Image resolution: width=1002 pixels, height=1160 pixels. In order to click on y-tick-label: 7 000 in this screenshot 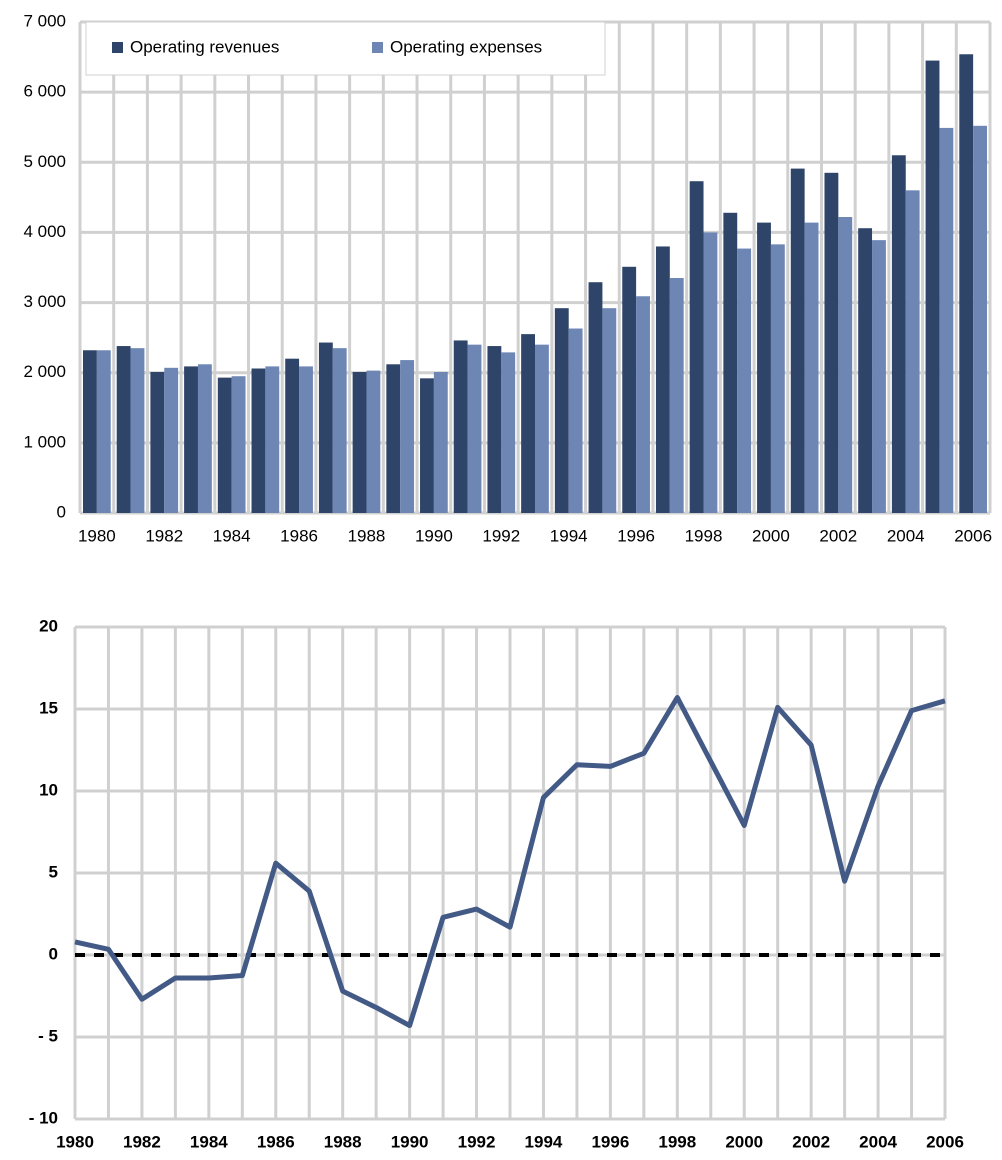, I will do `click(44, 20)`.